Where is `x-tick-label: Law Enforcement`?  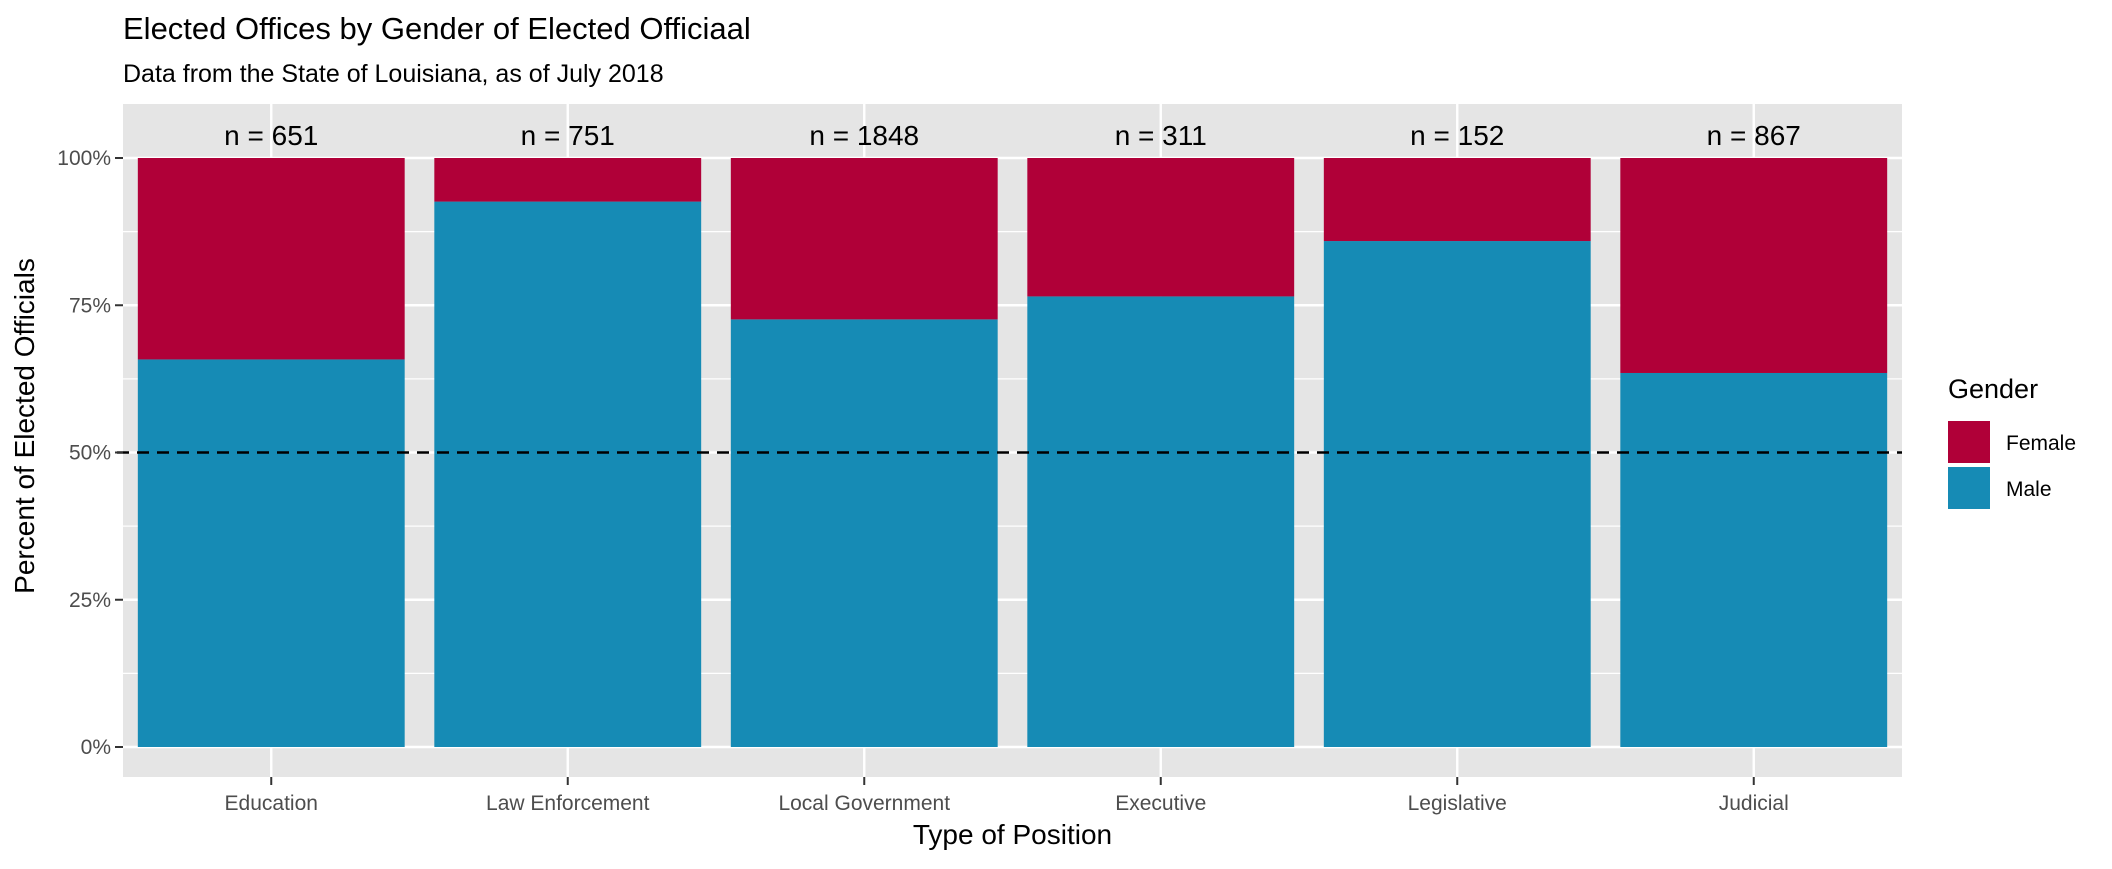
x-tick-label: Law Enforcement is located at coordinates (568, 803).